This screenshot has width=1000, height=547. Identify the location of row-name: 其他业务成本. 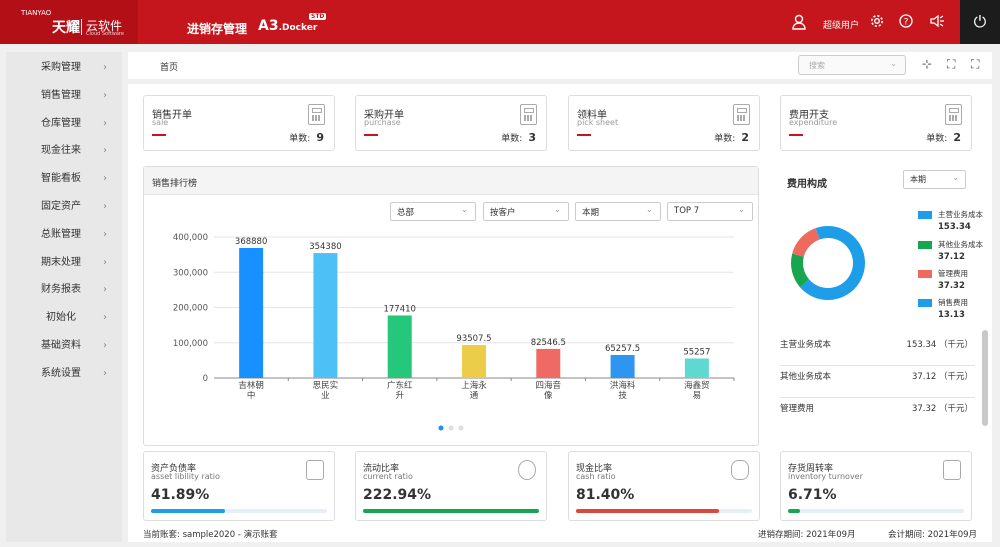
(806, 377).